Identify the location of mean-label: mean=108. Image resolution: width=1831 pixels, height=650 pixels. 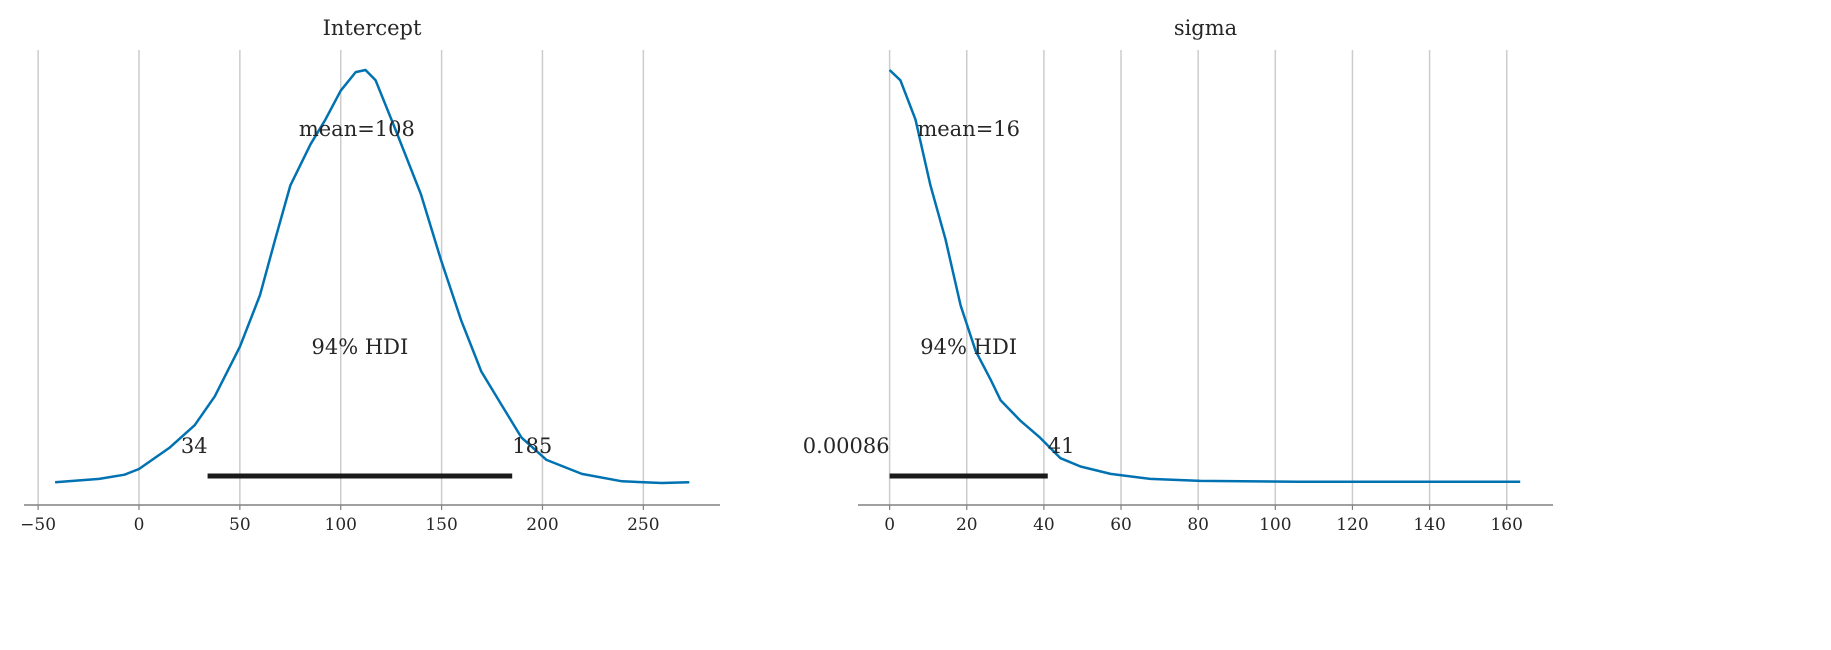
(357, 129).